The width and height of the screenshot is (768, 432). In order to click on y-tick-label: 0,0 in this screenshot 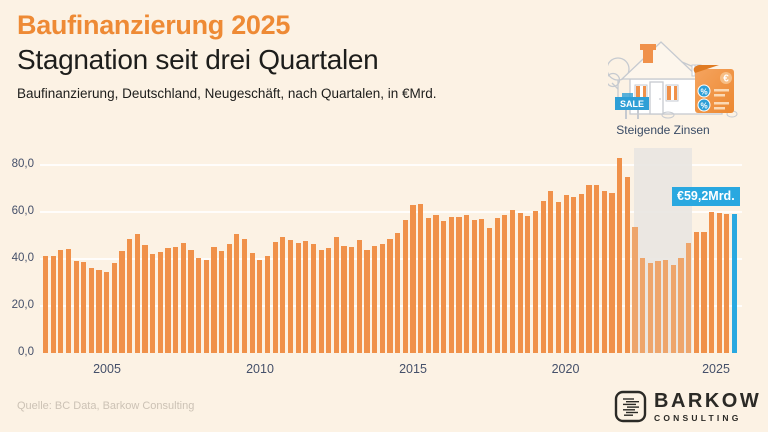, I will do `click(26, 352)`.